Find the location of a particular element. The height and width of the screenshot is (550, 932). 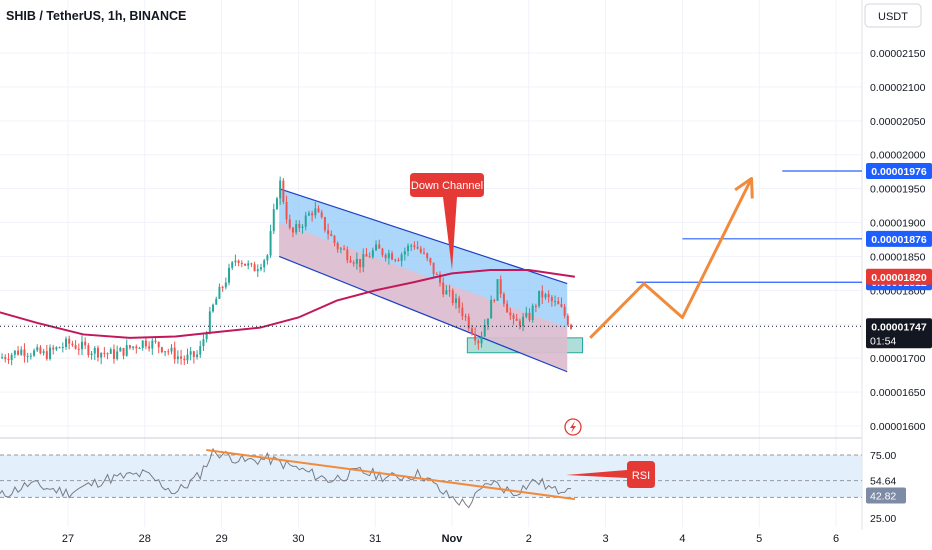

current-price-label: 0.00001747 is located at coordinates (899, 327).